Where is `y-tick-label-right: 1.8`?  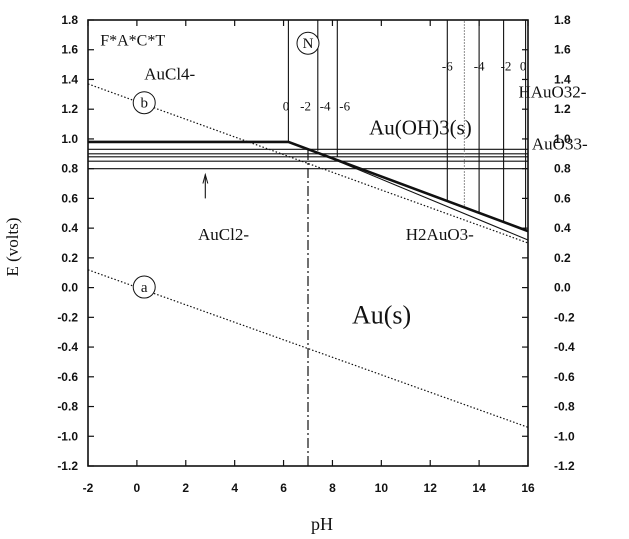
y-tick-label-right: 1.8 is located at coordinates (562, 20).